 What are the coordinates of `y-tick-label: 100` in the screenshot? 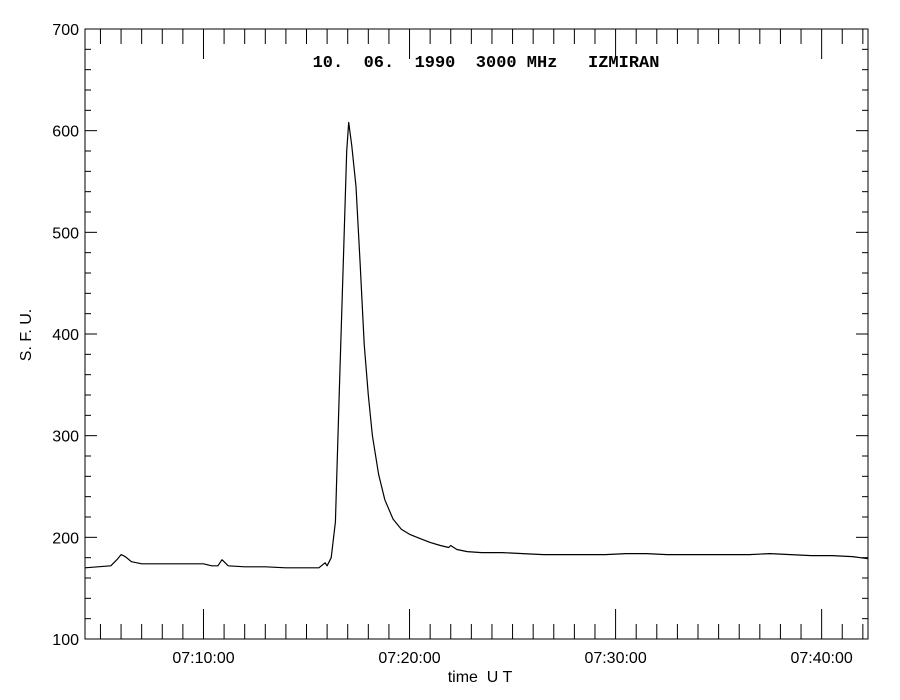 It's located at (65, 640).